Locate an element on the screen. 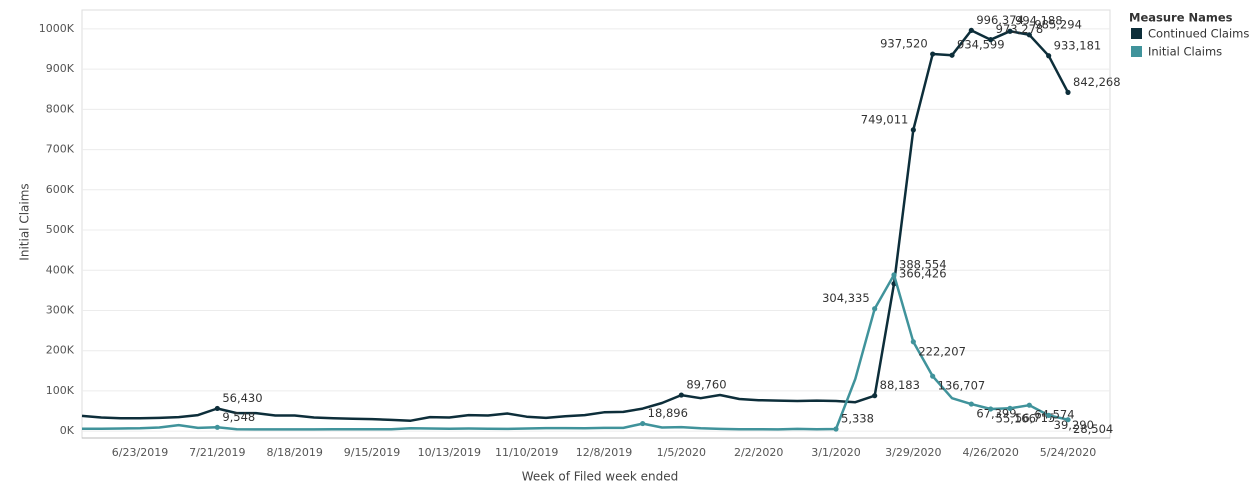 The width and height of the screenshot is (1254, 482). data-label: 28,504 is located at coordinates (1093, 429).